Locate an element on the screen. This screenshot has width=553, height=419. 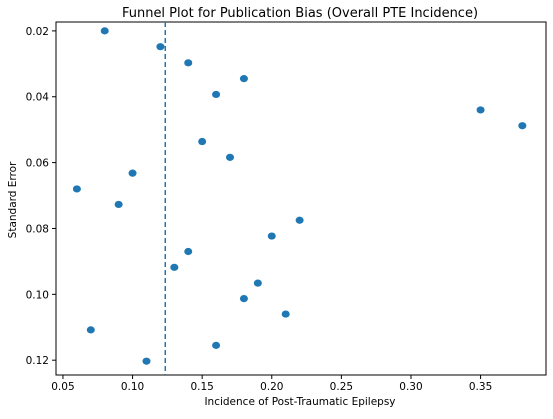
y-tick-label: 0.12 is located at coordinates (37, 361).